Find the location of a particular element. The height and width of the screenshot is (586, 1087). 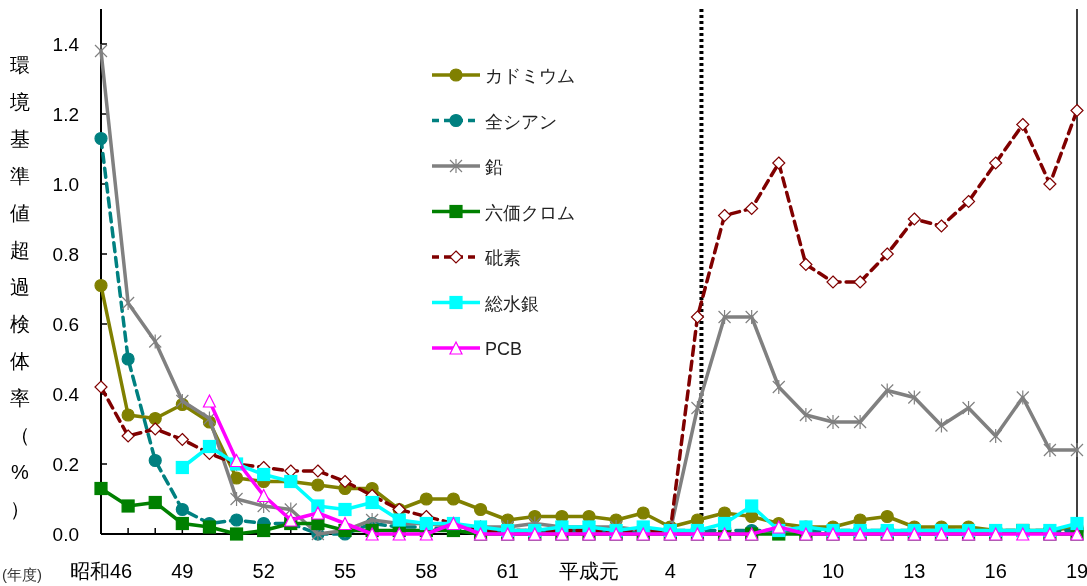

y-tick-label: 1.4 is located at coordinates (66, 44).